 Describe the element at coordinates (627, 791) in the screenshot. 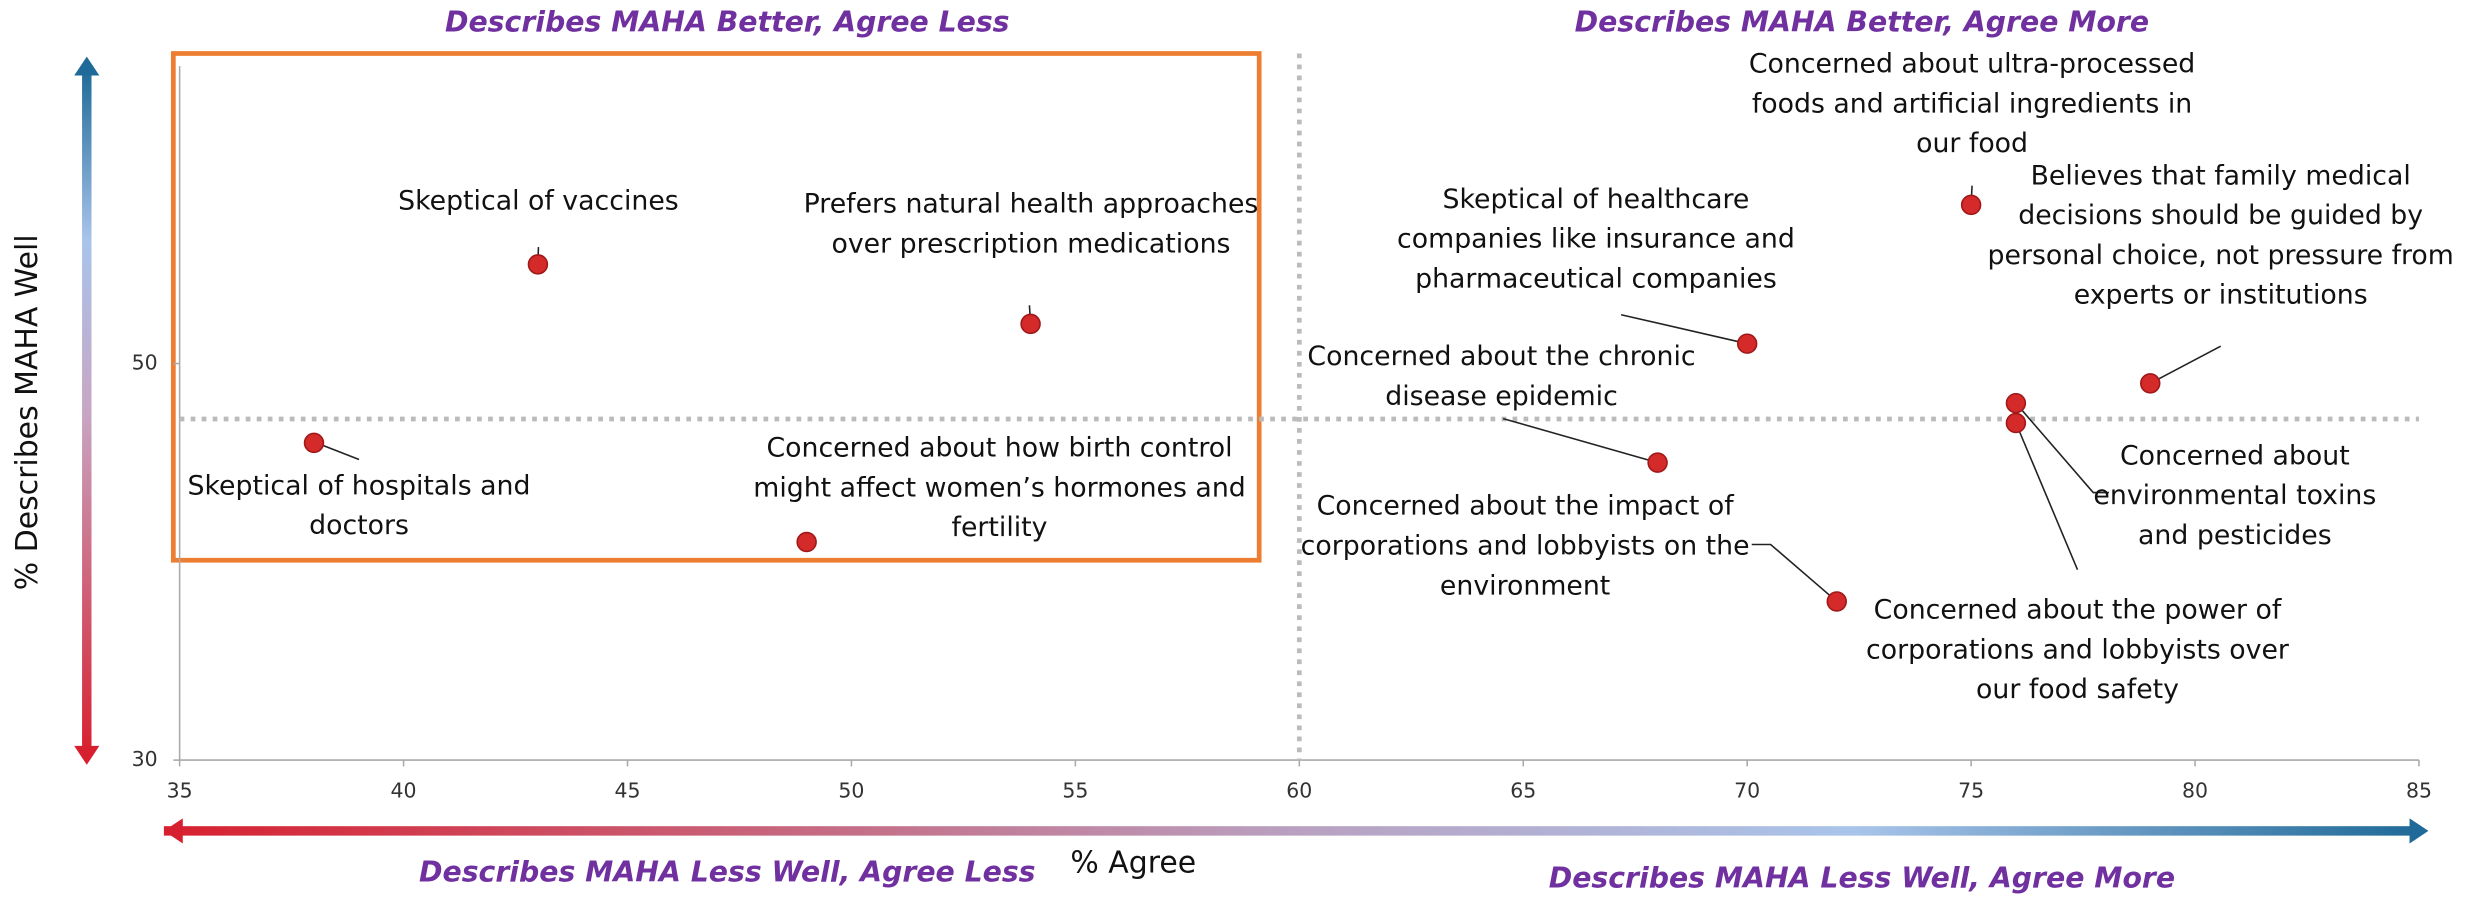

I see `x-tick-label: 45` at that location.